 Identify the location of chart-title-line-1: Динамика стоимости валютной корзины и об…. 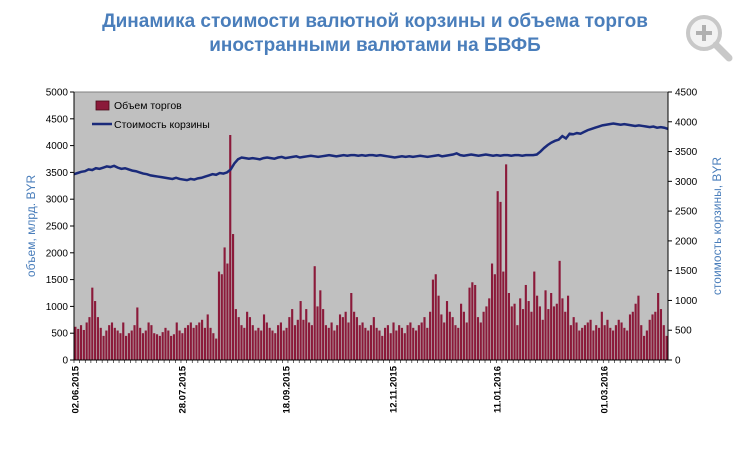
(375, 21).